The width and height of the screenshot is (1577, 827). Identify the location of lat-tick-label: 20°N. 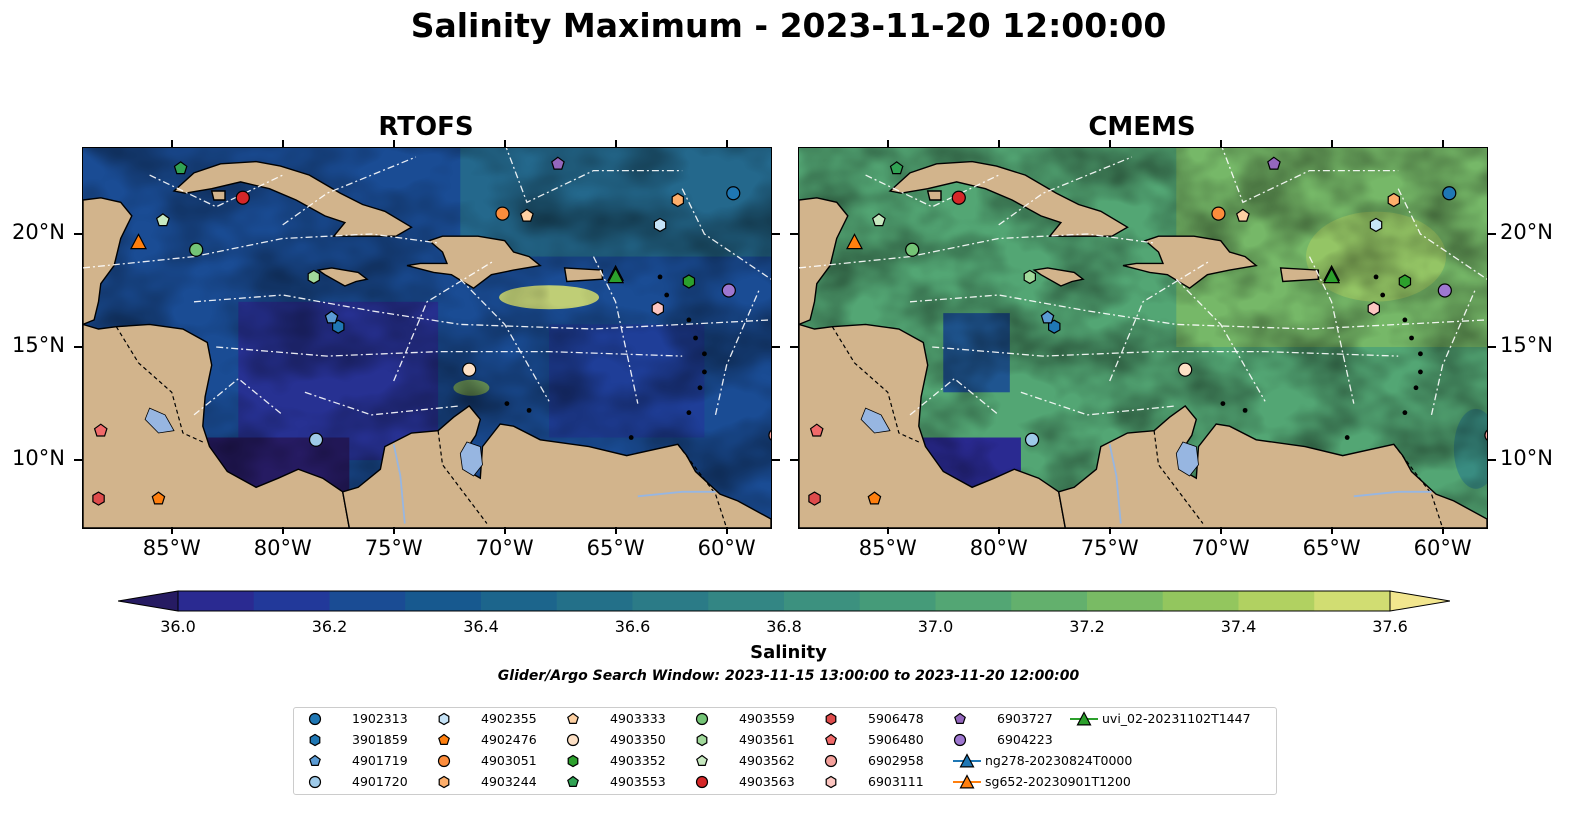
(1526, 231).